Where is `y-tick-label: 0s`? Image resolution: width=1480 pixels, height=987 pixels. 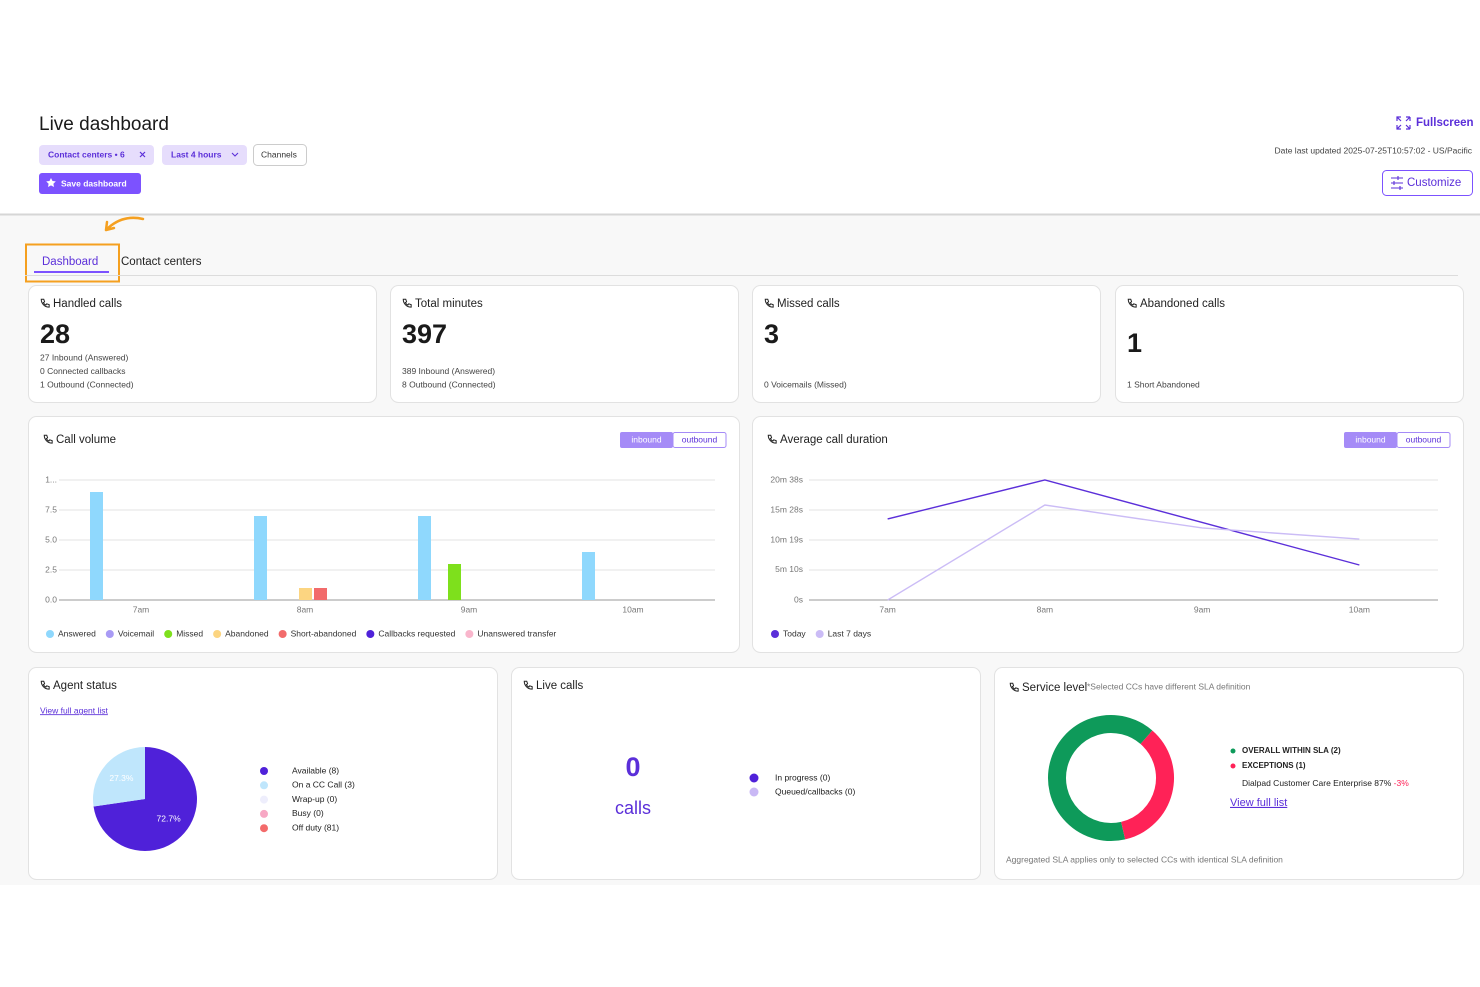 y-tick-label: 0s is located at coordinates (798, 599).